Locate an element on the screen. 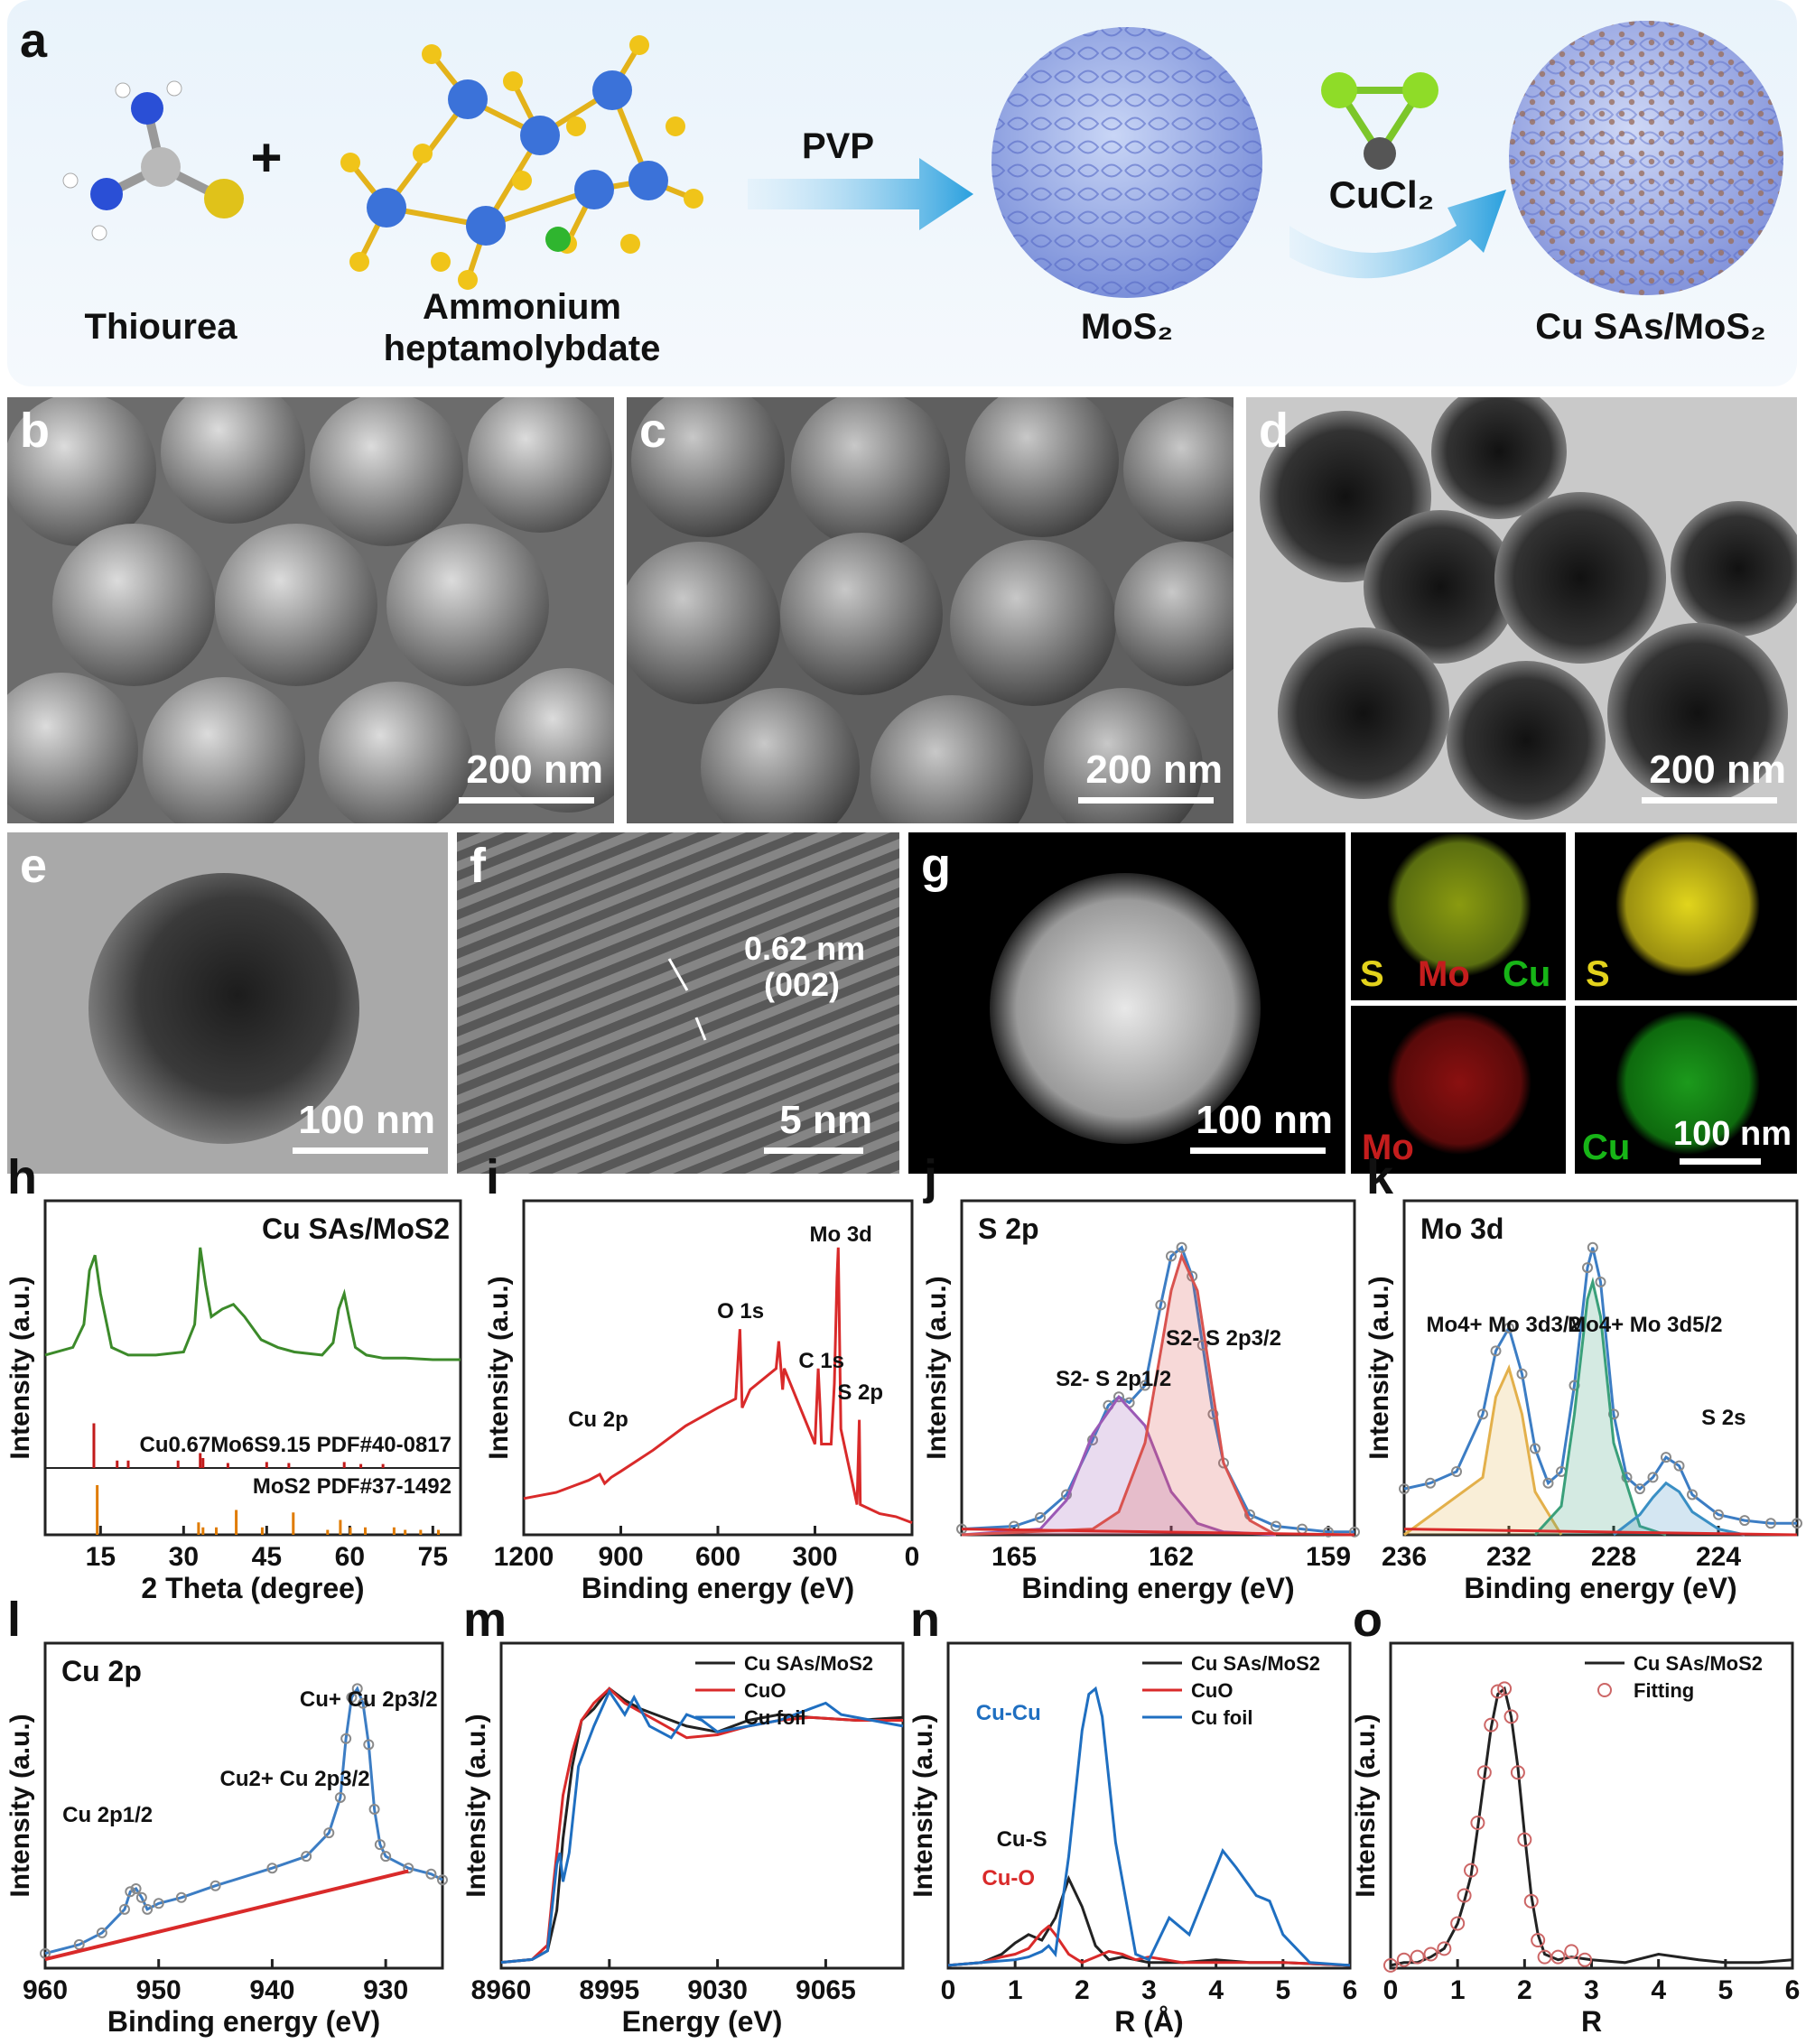  eds-map-s: S is located at coordinates (1686, 916).